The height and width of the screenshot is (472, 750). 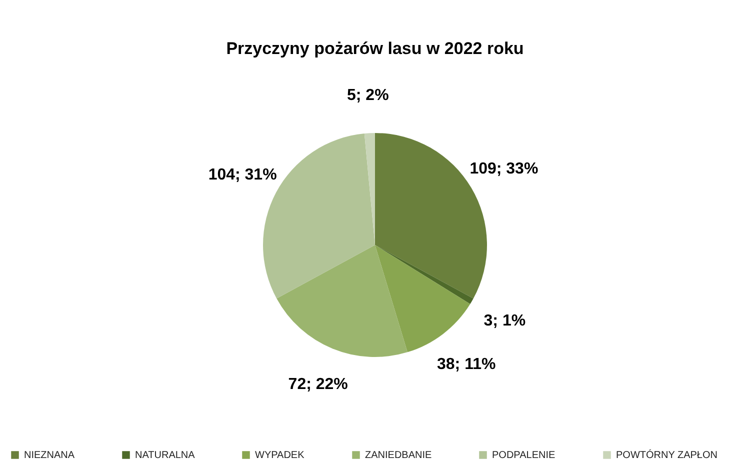 I want to click on legend-label: WYPADEK, so click(x=280, y=455).